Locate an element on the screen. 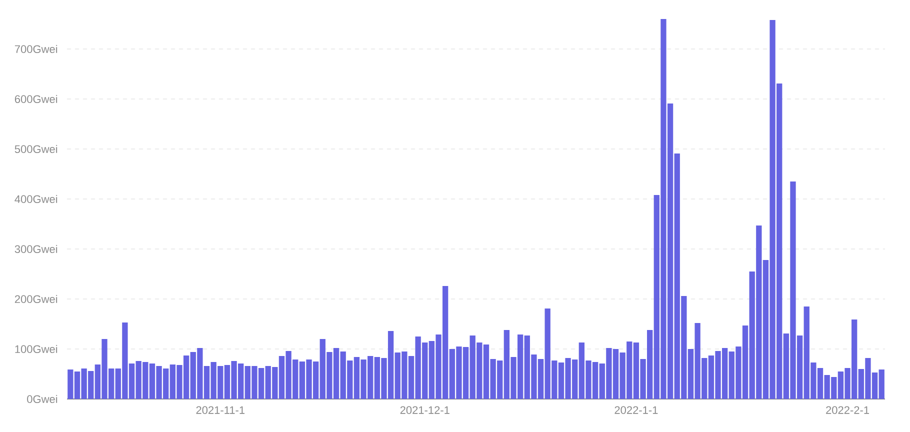 The height and width of the screenshot is (432, 910). y-tick-label: 0Gwei is located at coordinates (42, 399).